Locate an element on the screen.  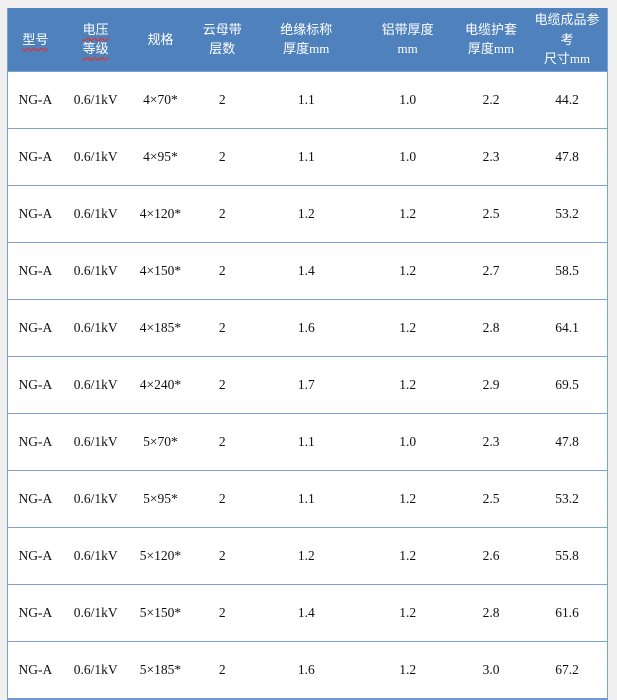
table-cell: 2.6 is located at coordinates (491, 555).